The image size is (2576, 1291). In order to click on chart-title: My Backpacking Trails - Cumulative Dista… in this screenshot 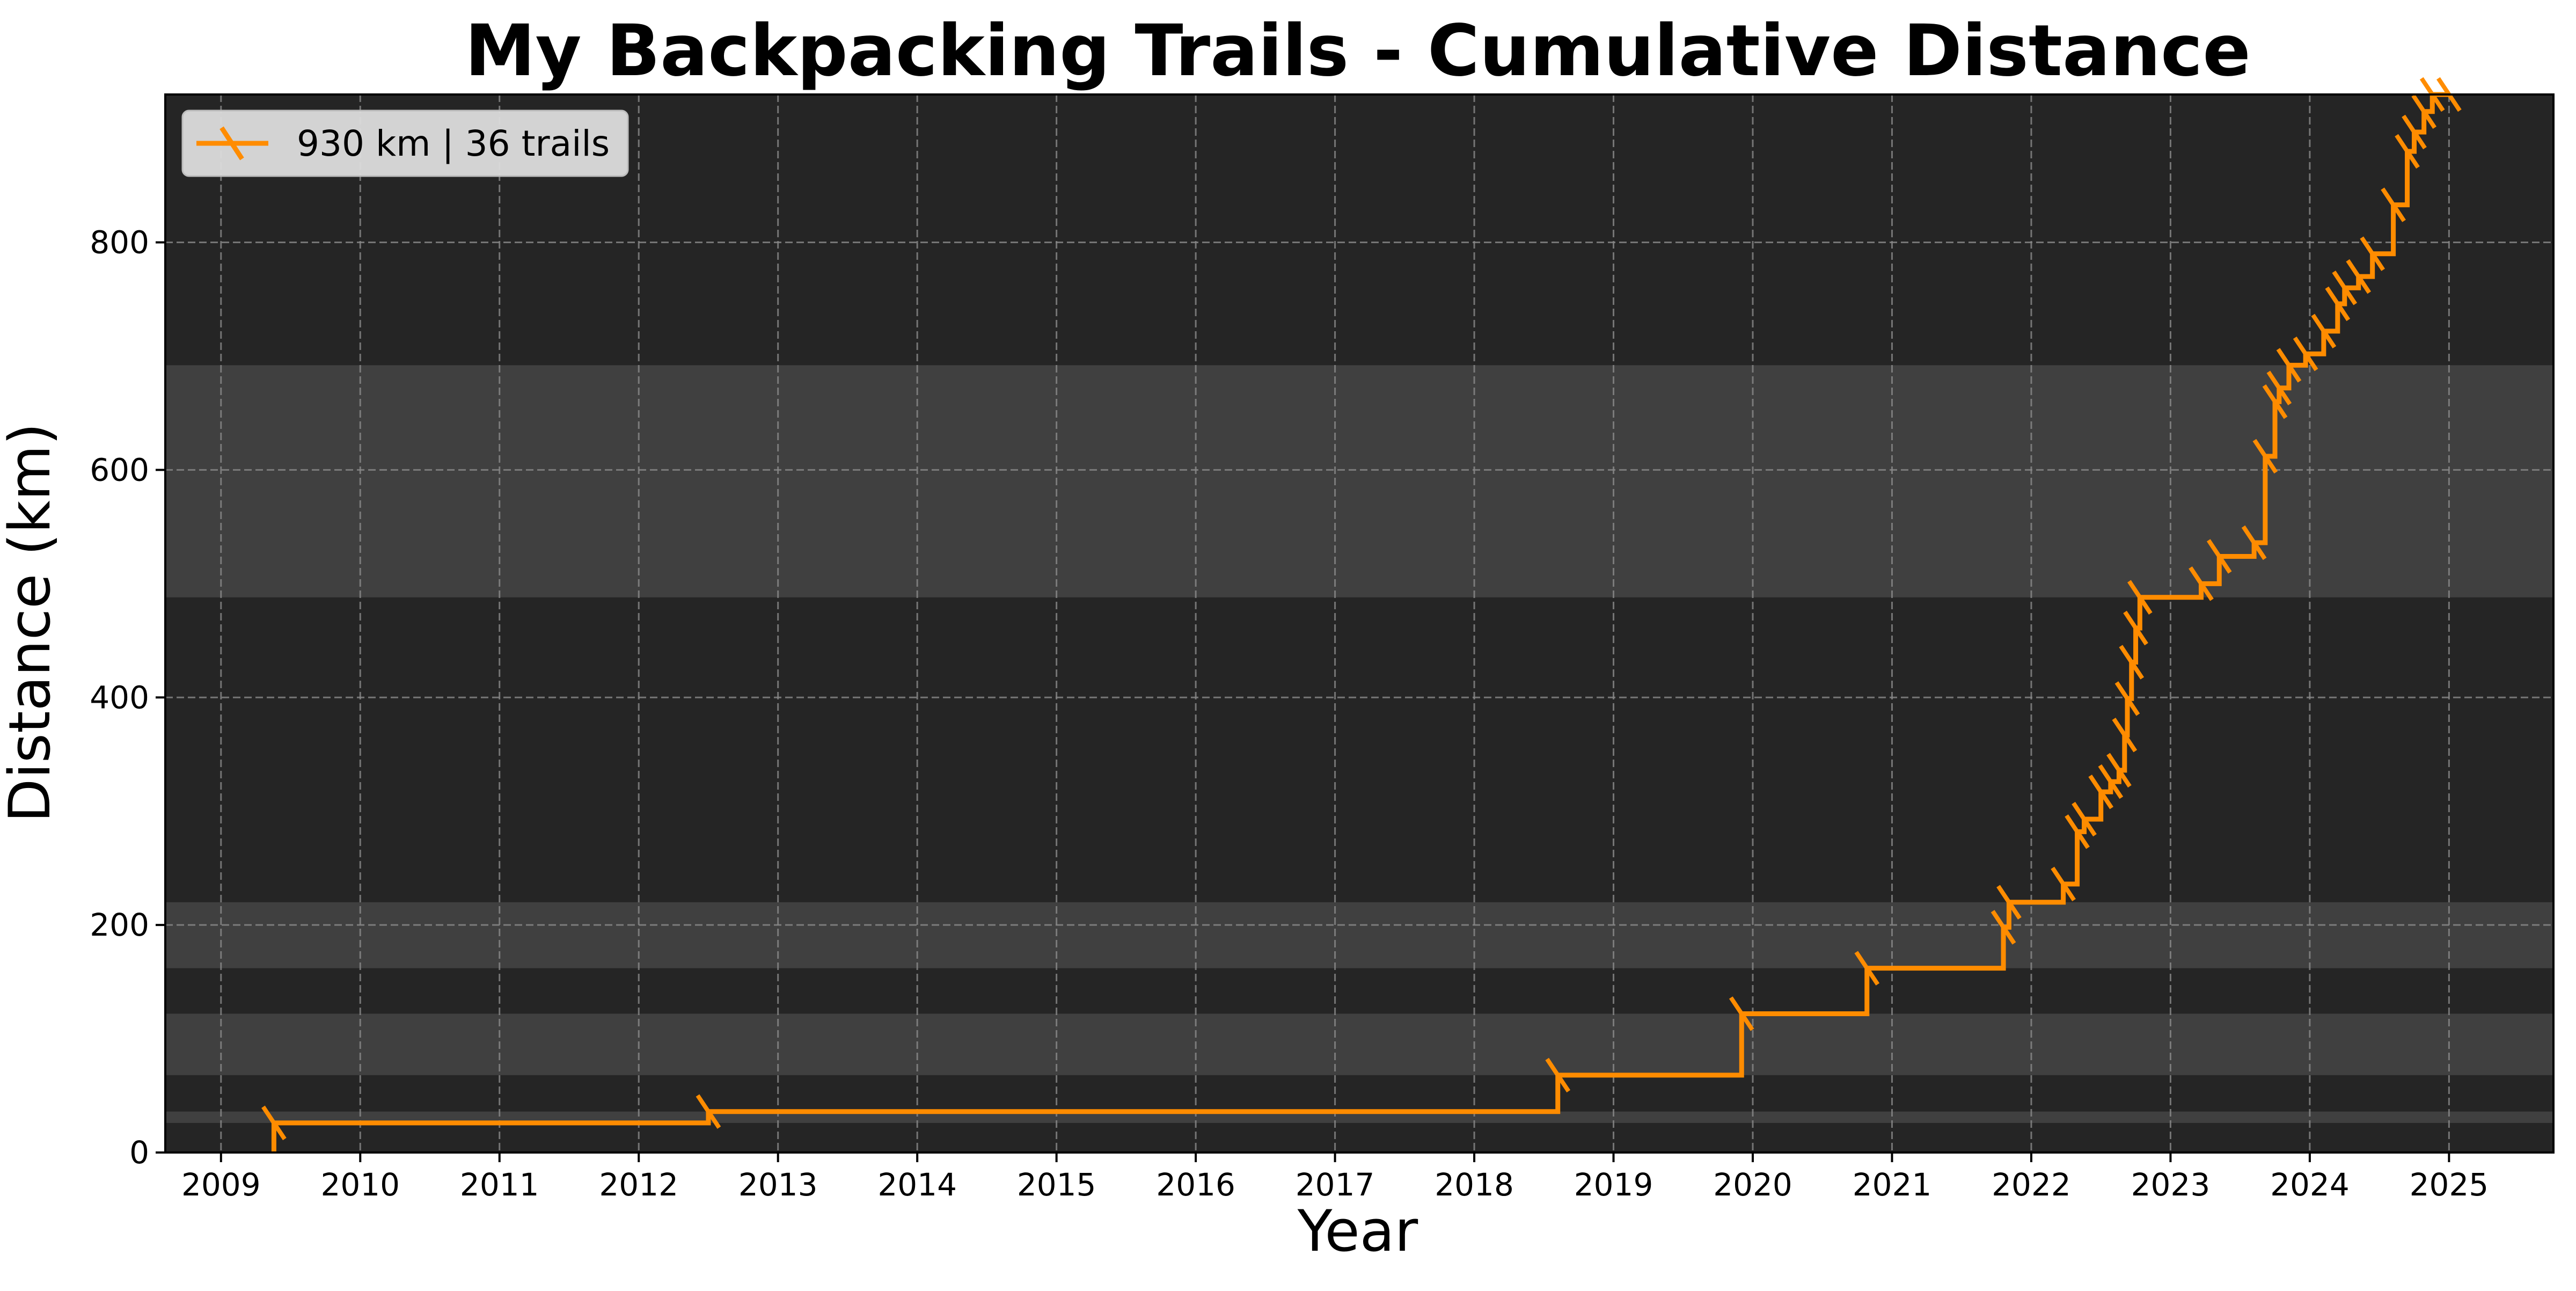, I will do `click(1358, 51)`.